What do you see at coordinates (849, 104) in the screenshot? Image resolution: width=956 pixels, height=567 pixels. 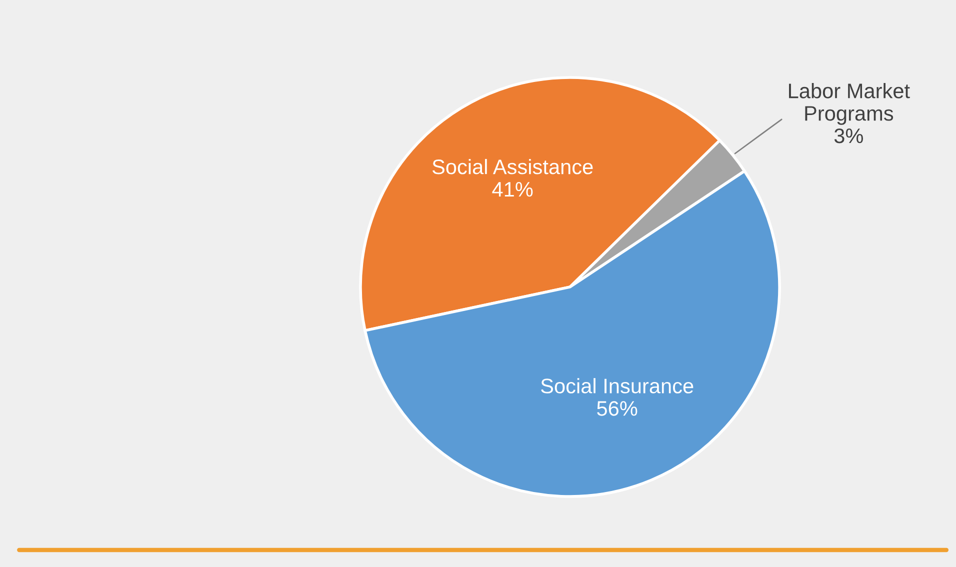 I see `slice-label: Labor Market Programs` at bounding box center [849, 104].